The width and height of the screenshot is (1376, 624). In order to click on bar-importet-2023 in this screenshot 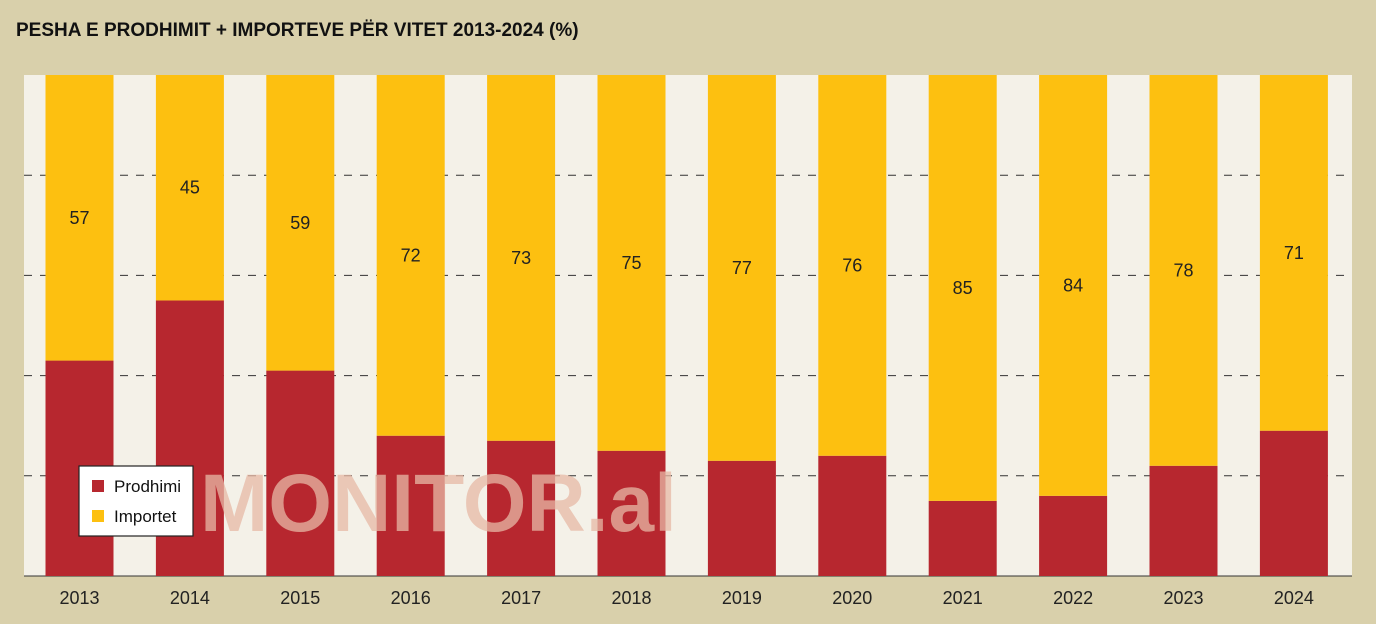, I will do `click(1183, 270)`.